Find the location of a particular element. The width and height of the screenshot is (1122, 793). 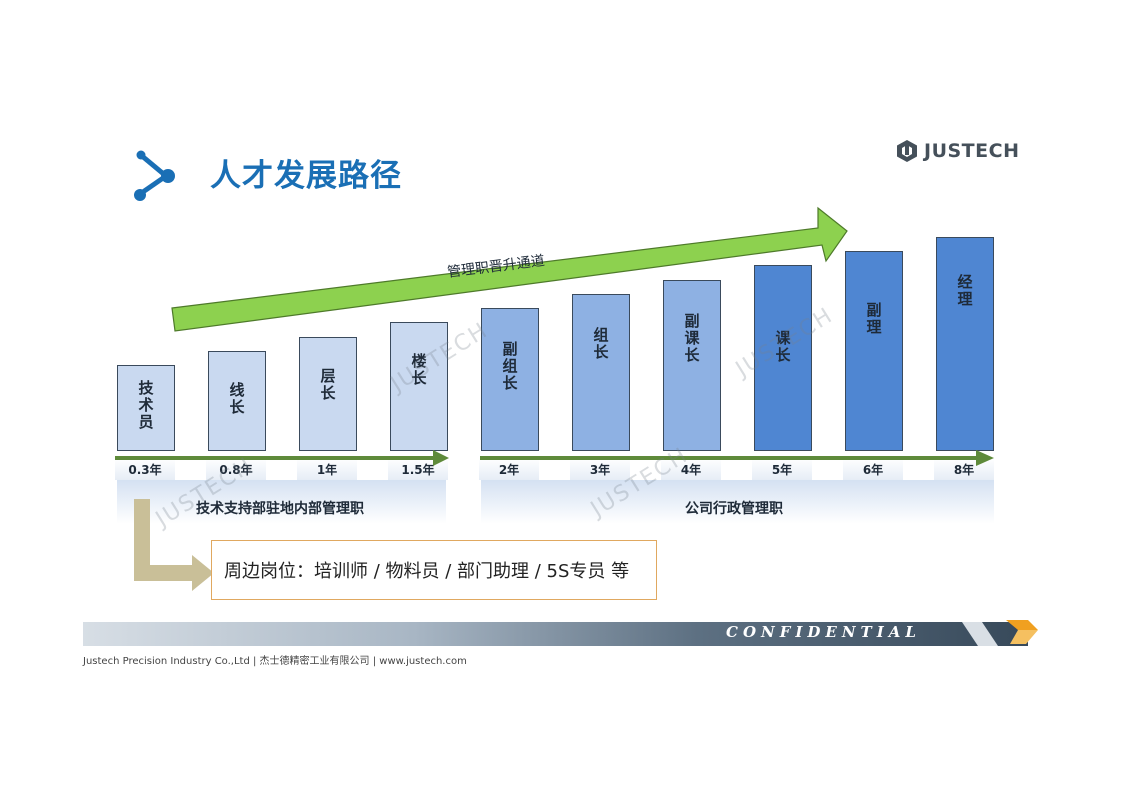

timeline-arrow-right is located at coordinates (737, 458).